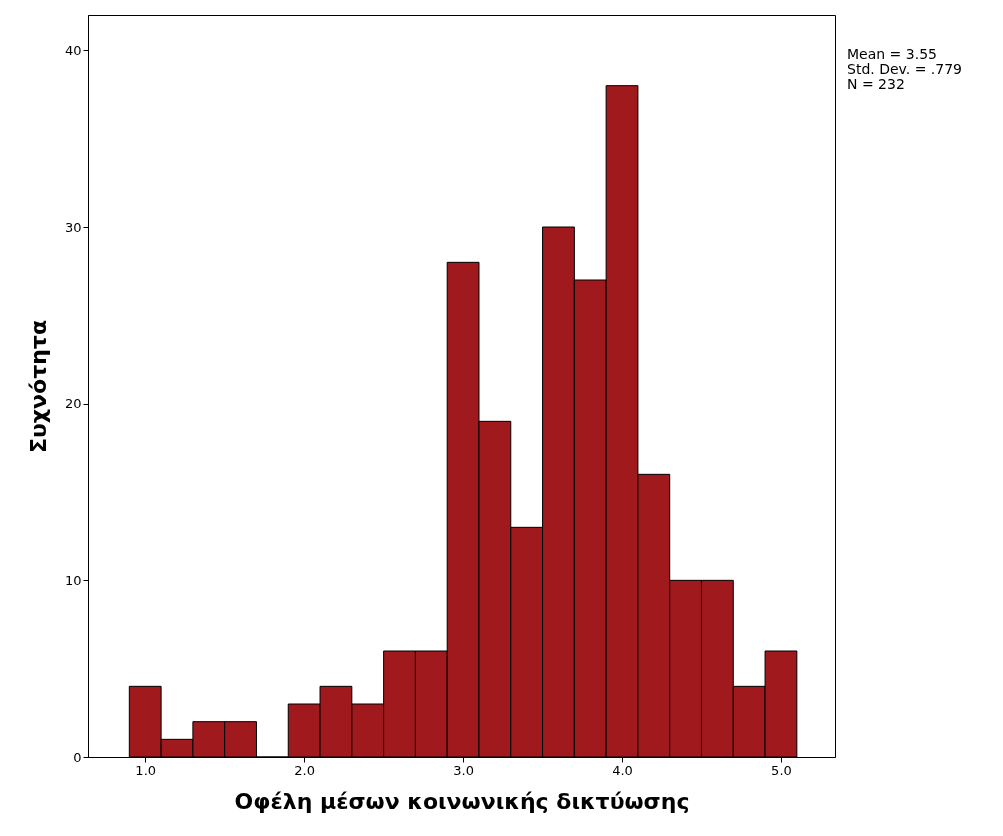 This screenshot has width=1003, height=836. Describe the element at coordinates (876, 84) in the screenshot. I see `text: N = 232` at that location.